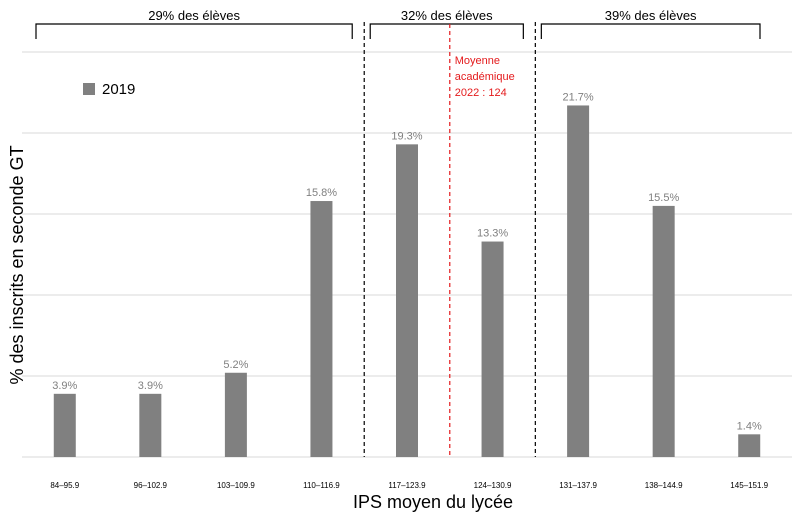  What do you see at coordinates (89, 89) in the screenshot?
I see `legend-swatch` at bounding box center [89, 89].